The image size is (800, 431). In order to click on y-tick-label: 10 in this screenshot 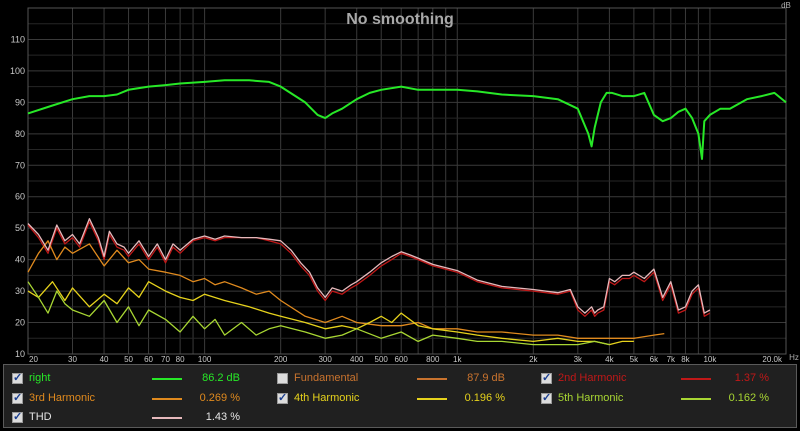, I will do `click(20, 354)`.